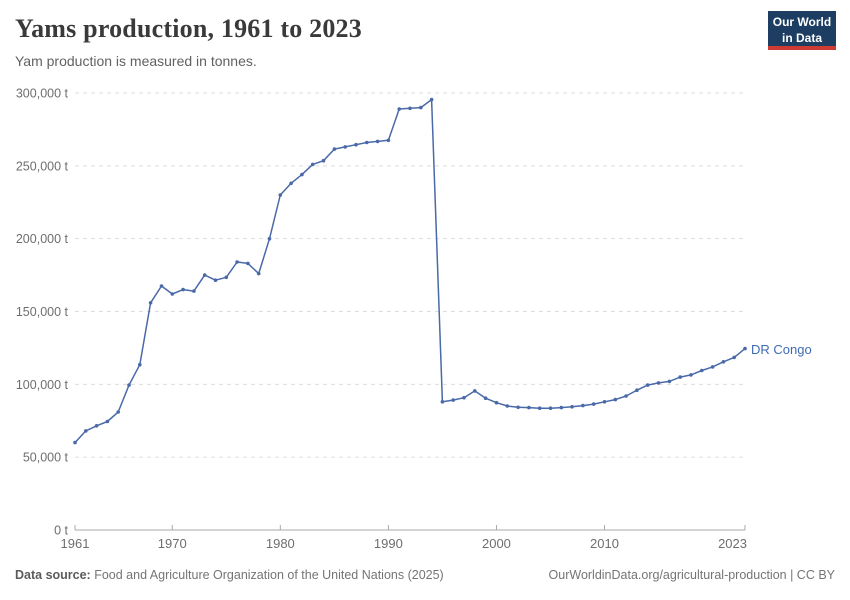 The width and height of the screenshot is (850, 600). What do you see at coordinates (75, 543) in the screenshot?
I see `x-axis-tick-label: 1961` at bounding box center [75, 543].